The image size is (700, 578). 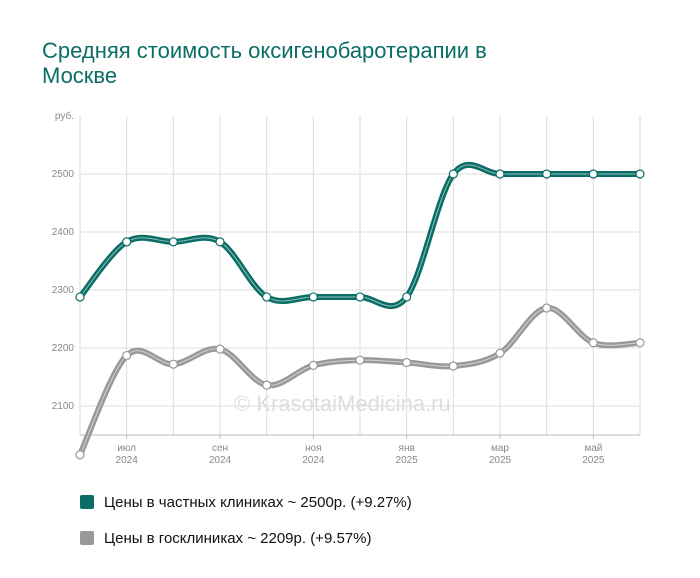 What do you see at coordinates (64, 116) in the screenshot?
I see `y-unit-label: руб.` at bounding box center [64, 116].